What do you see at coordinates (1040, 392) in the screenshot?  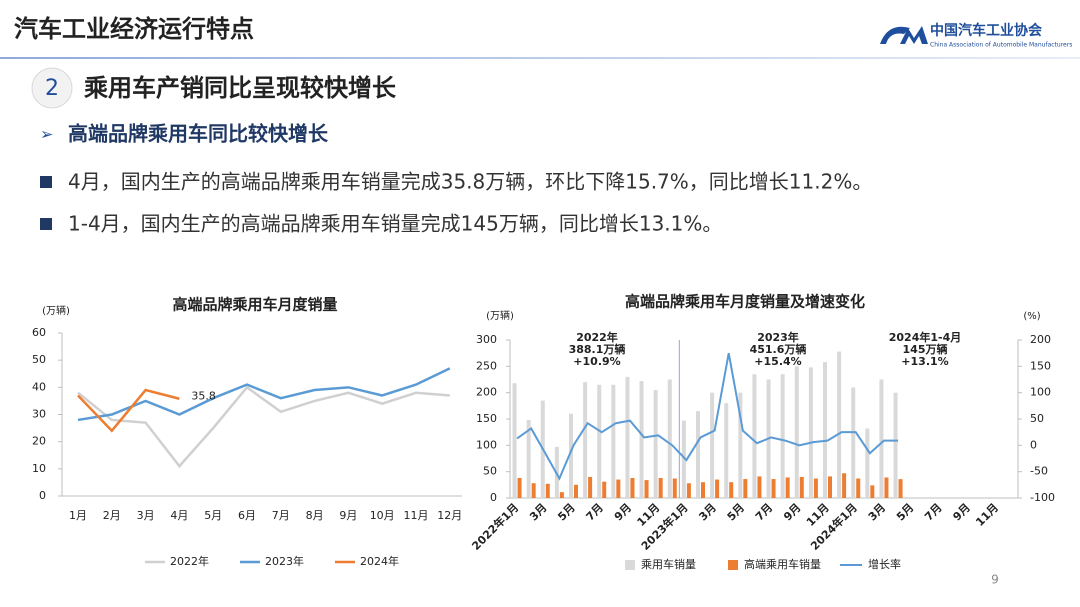 I see `y2-tick-label: 100` at bounding box center [1040, 392].